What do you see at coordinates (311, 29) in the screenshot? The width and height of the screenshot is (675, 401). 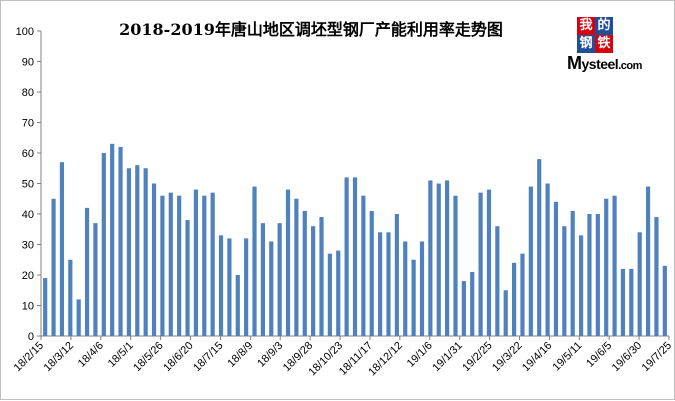 I see `chart-title: 2018-2019年唐山地区调坯型钢厂产能利用率走势图` at bounding box center [311, 29].